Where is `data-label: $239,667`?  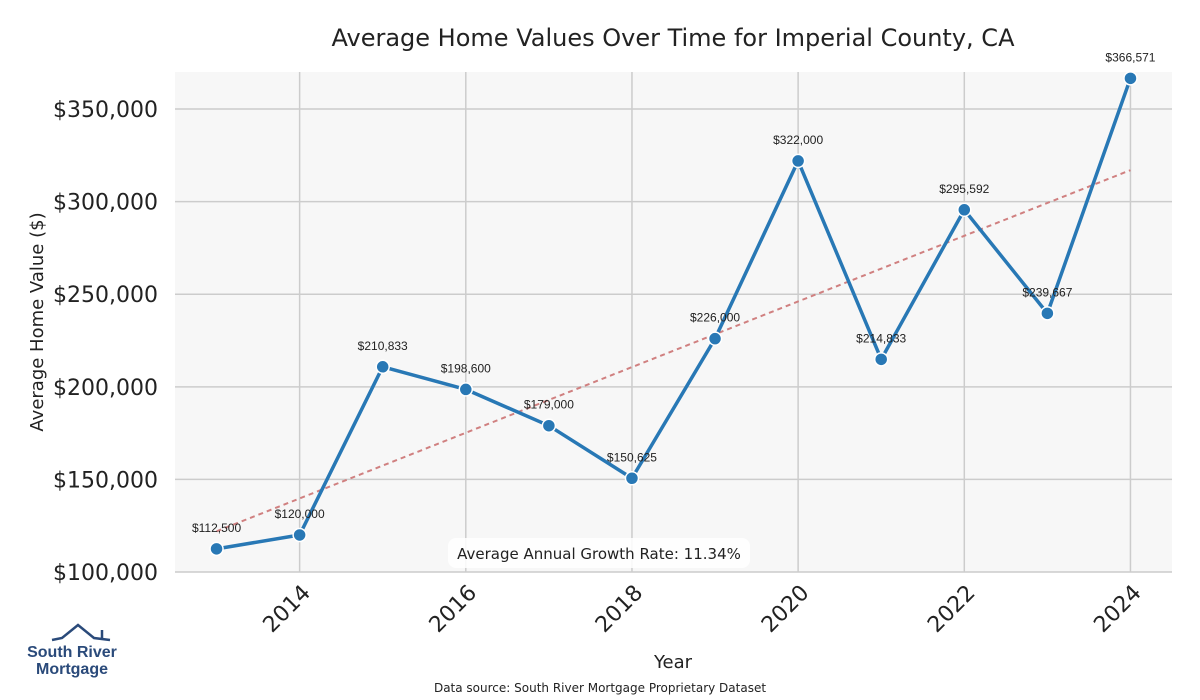 data-label: $239,667 is located at coordinates (1047, 292).